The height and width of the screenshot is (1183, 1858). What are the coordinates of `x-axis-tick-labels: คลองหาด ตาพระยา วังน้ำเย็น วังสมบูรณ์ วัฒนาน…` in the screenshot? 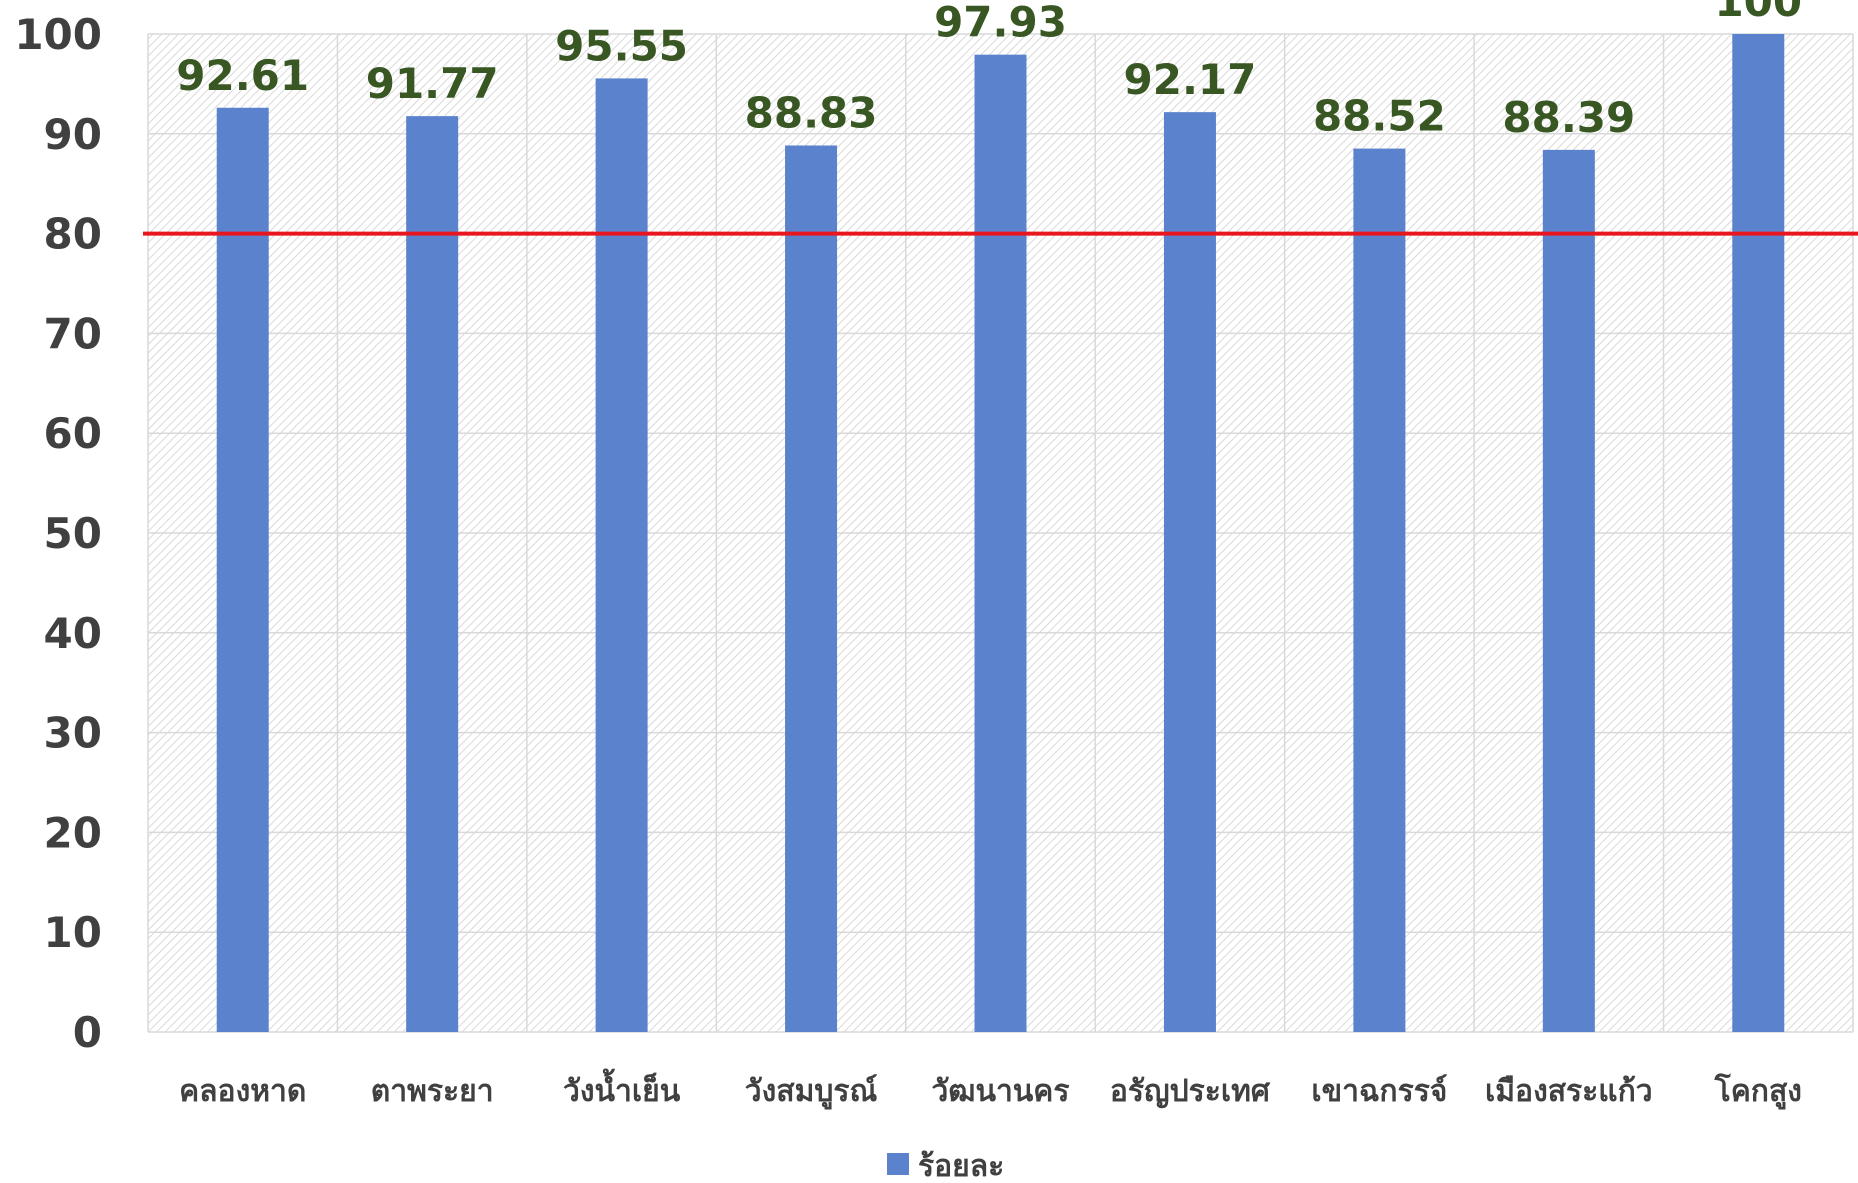 It's located at (990, 1089).